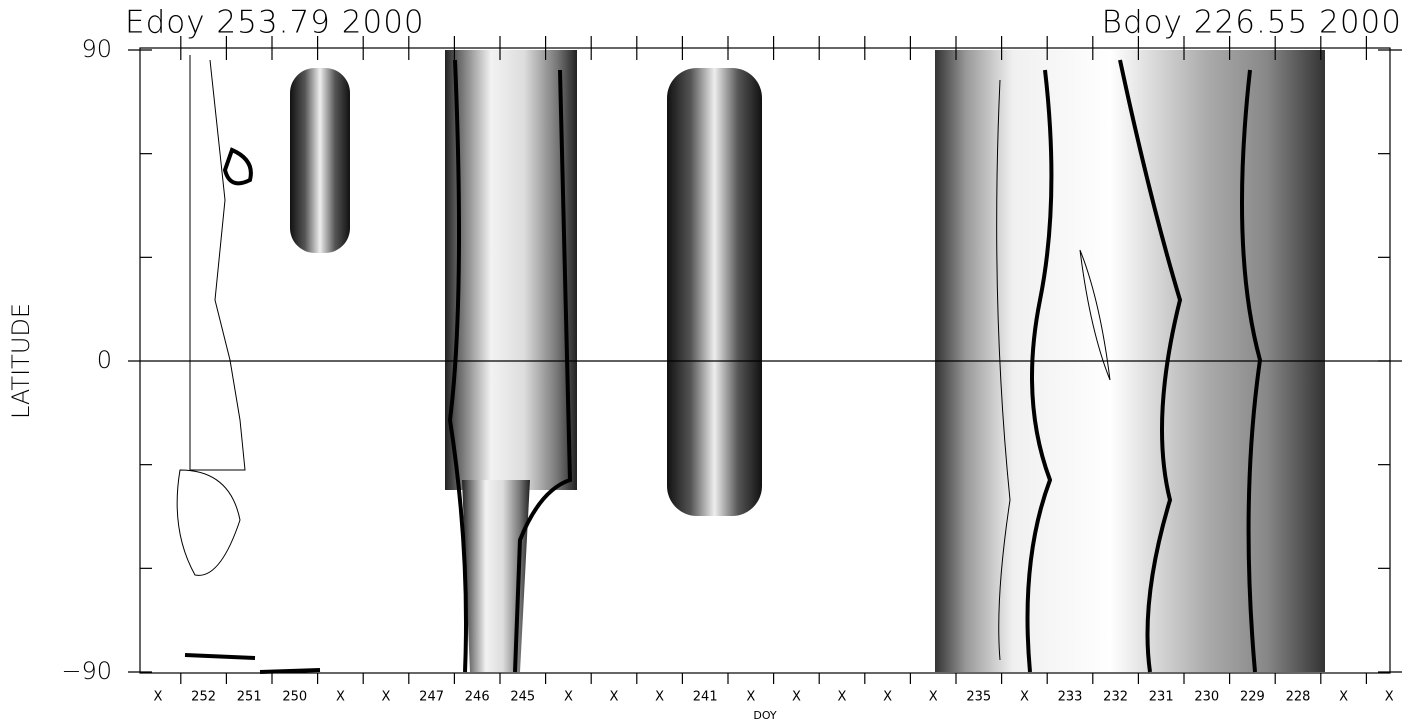  Describe the element at coordinates (275, 23) in the screenshot. I see `title-left: Edoy 253.79 2000` at that location.